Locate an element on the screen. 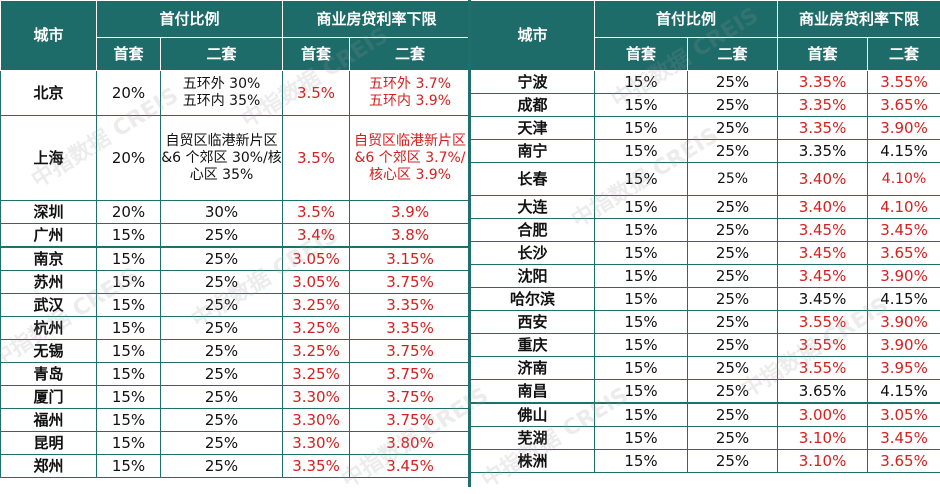  second-home-rate-floor: 3.15% is located at coordinates (410, 259).